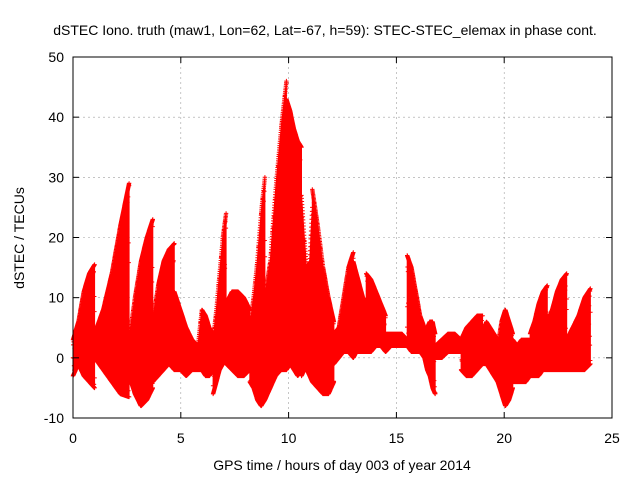 The width and height of the screenshot is (640, 480). I want to click on y-axis-label: dSTEC / TECUs, so click(19, 238).